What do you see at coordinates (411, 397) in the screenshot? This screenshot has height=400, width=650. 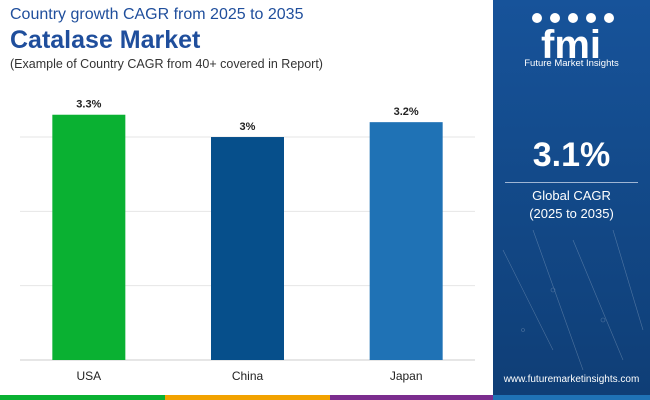 I see `stripe-purple` at bounding box center [411, 397].